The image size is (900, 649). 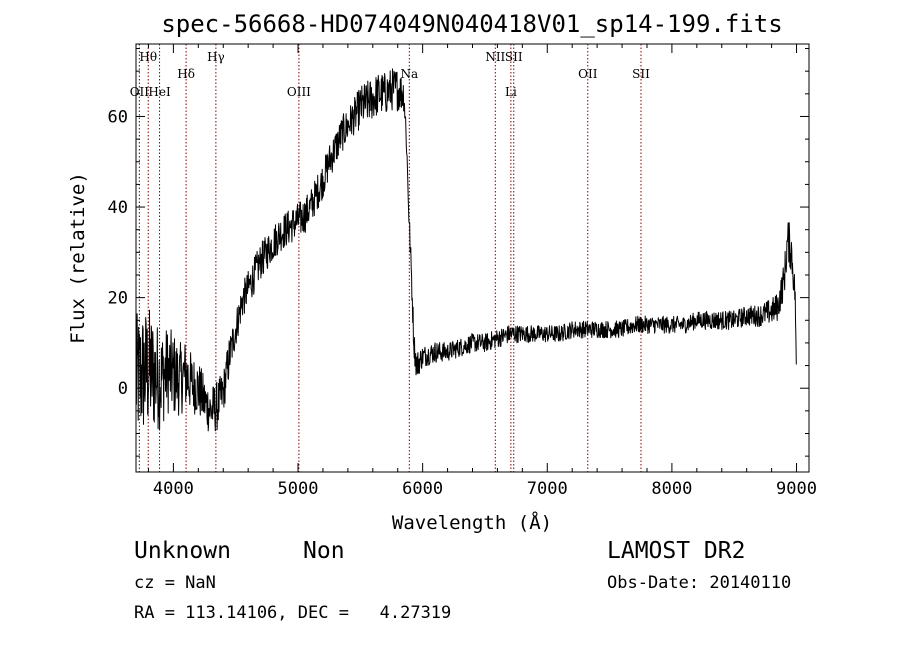 I want to click on object-subclass: Non, so click(x=324, y=551).